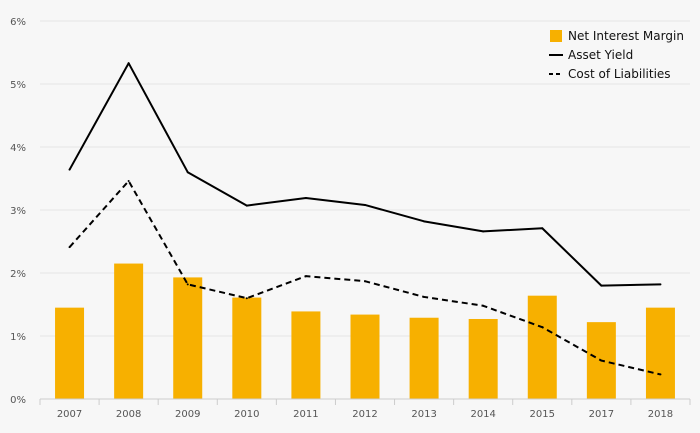  I want to click on x-tick-label: 2015, so click(542, 414).